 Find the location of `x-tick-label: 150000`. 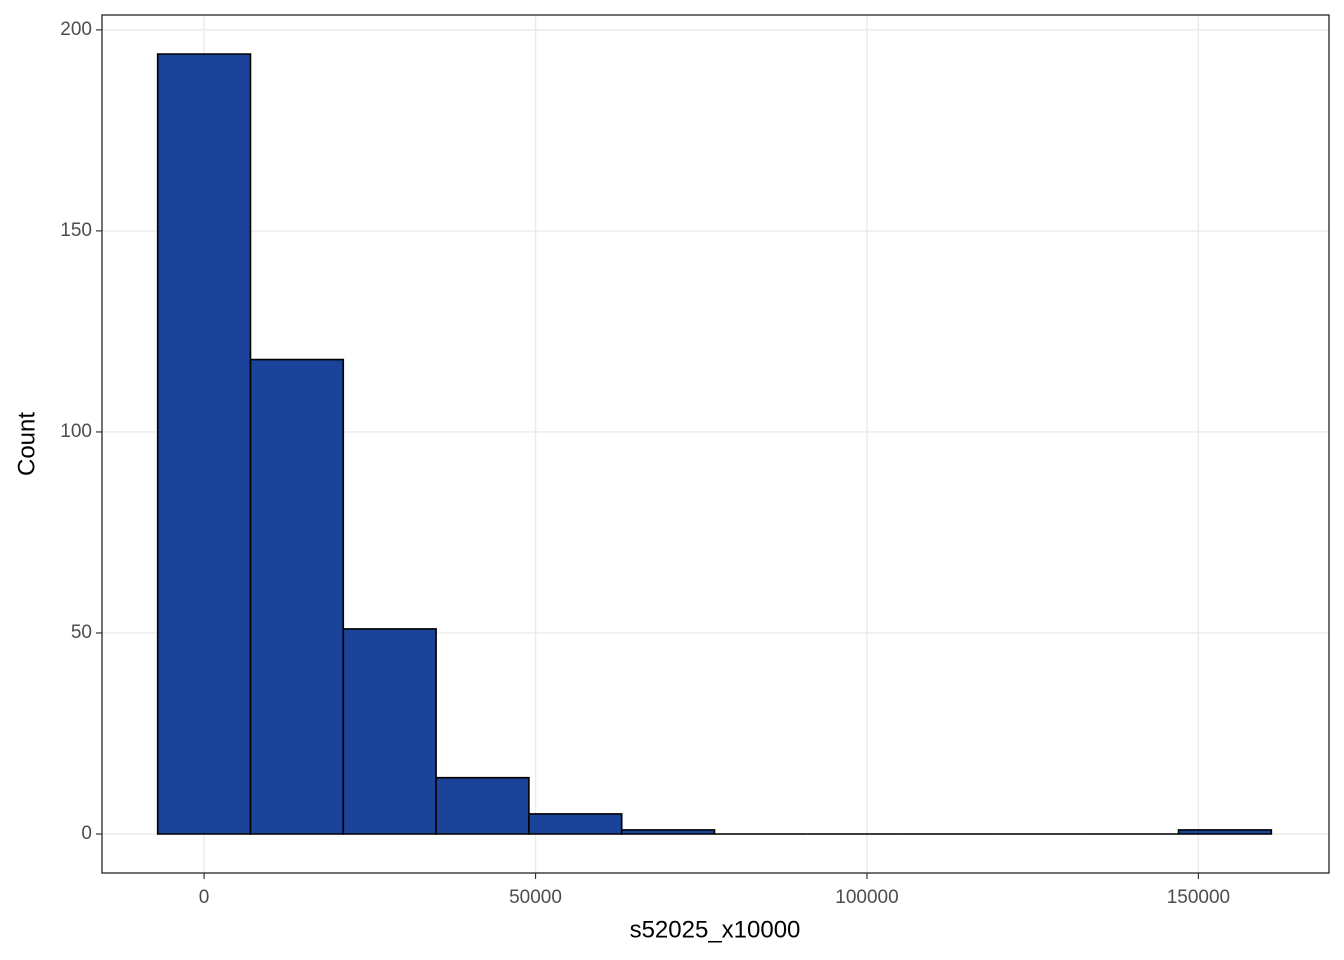

x-tick-label: 150000 is located at coordinates (1198, 897).